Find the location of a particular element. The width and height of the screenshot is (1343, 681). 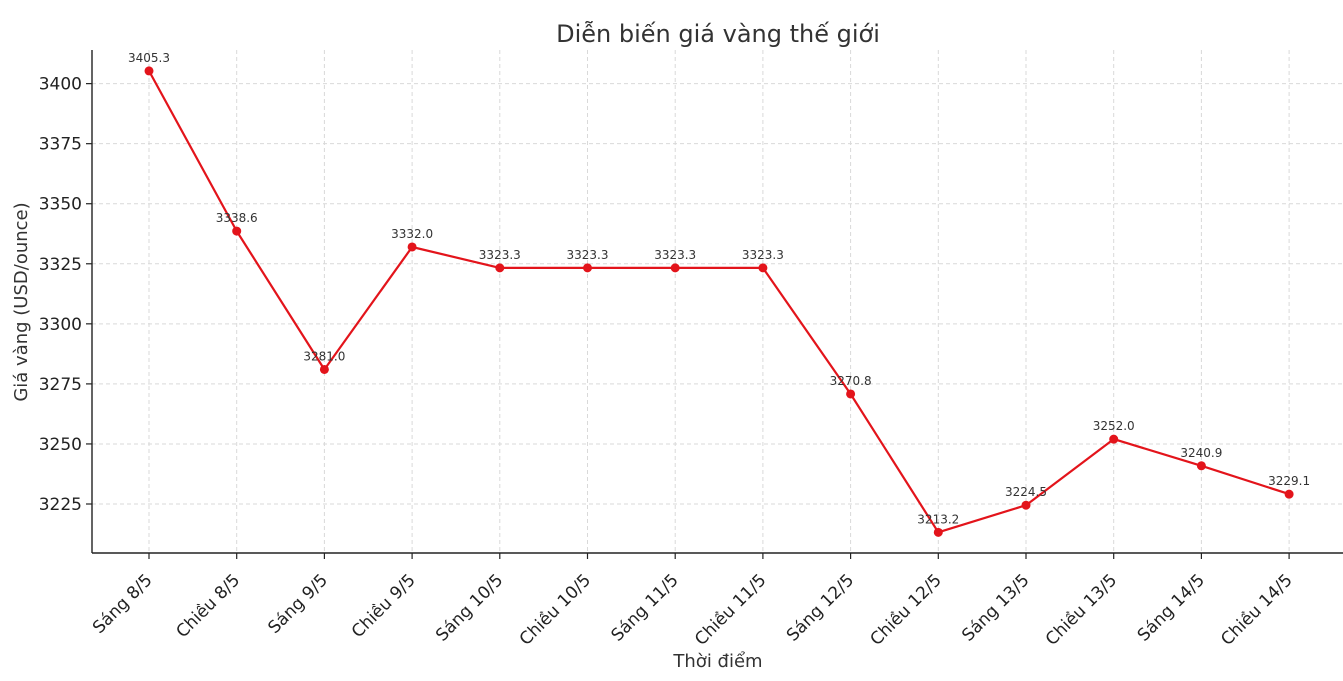

data-label: 3224.5 is located at coordinates (1026, 492).